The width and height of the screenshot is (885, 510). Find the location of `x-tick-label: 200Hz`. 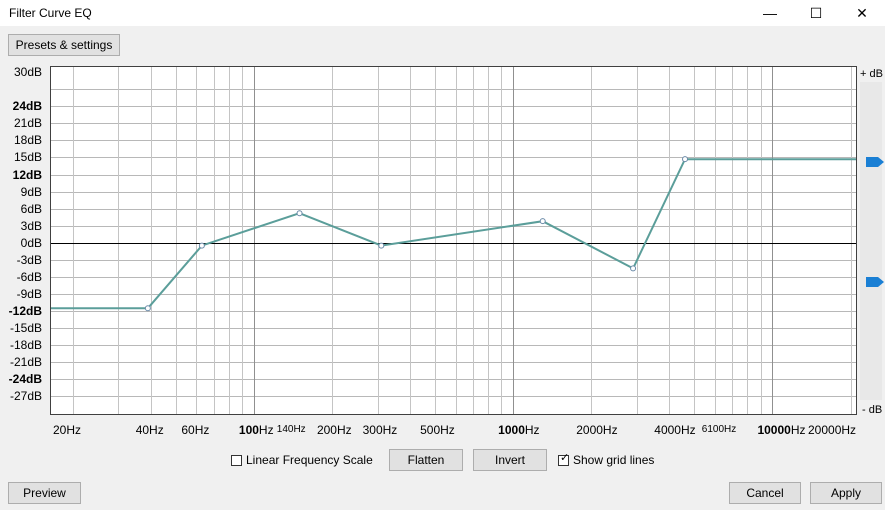

x-tick-label: 200Hz is located at coordinates (334, 430).